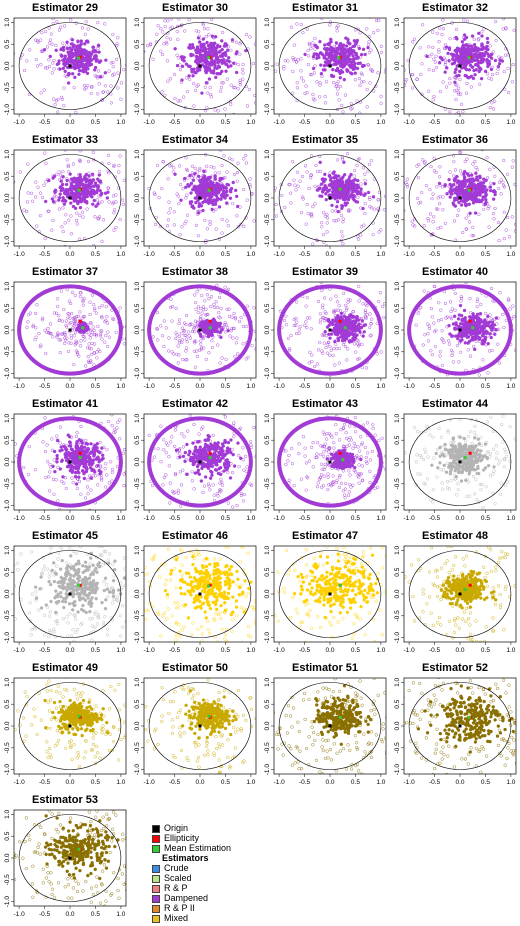 This screenshot has width=520, height=926. Describe the element at coordinates (198, 196) in the screenshot. I see `point-cloud` at that location.